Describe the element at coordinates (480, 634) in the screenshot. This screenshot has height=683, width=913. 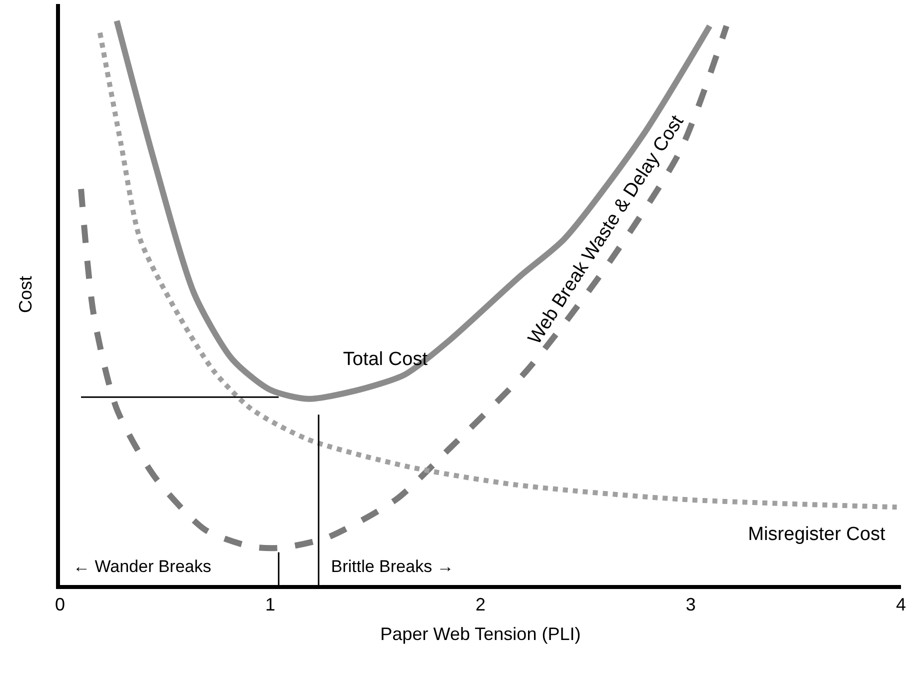
I see `x-axis-title: Paper Web Tension (PLI)` at that location.